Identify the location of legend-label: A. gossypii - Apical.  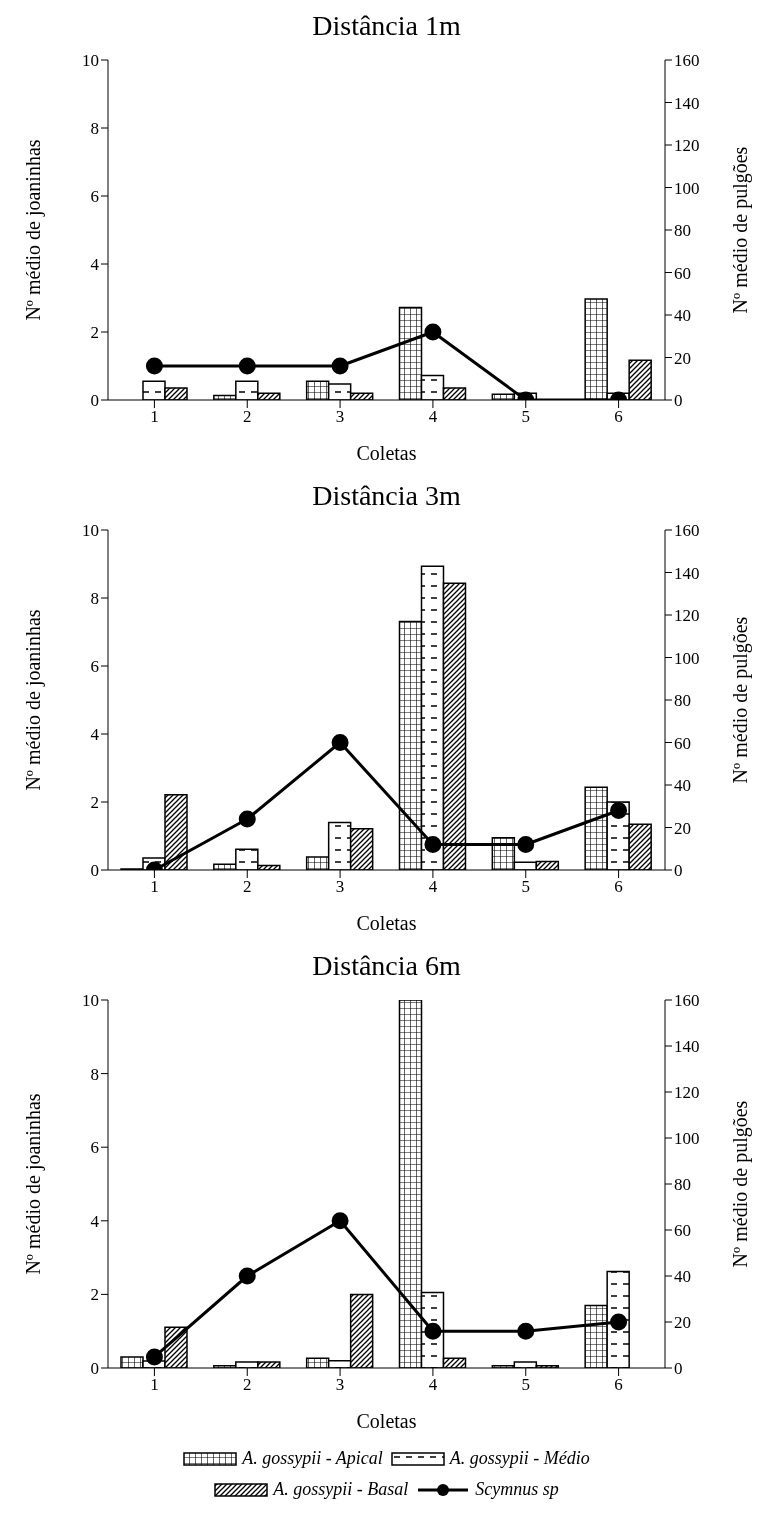
(312, 1458).